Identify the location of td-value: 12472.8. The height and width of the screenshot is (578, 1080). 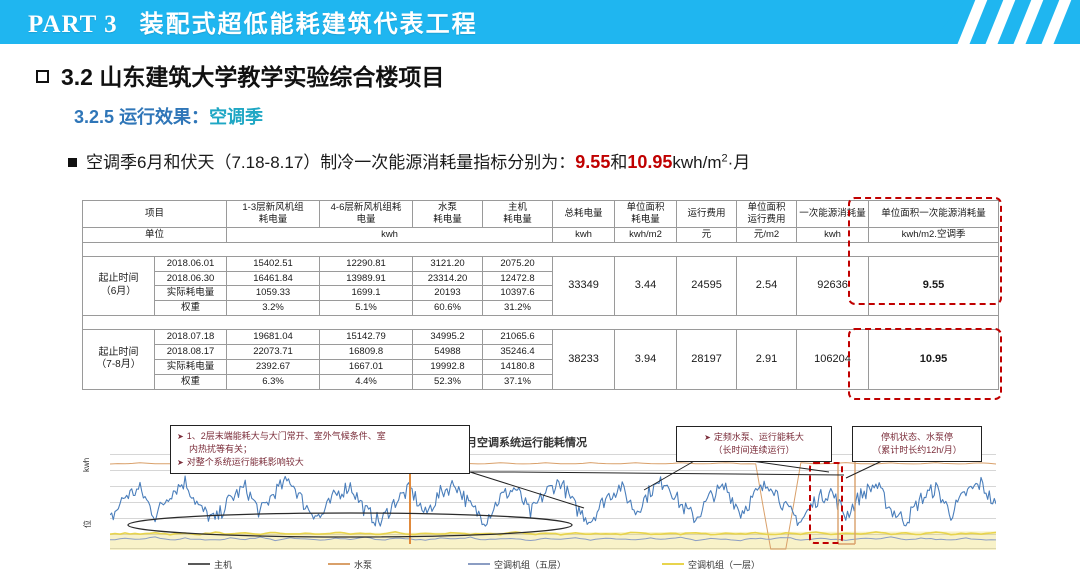
(518, 278).